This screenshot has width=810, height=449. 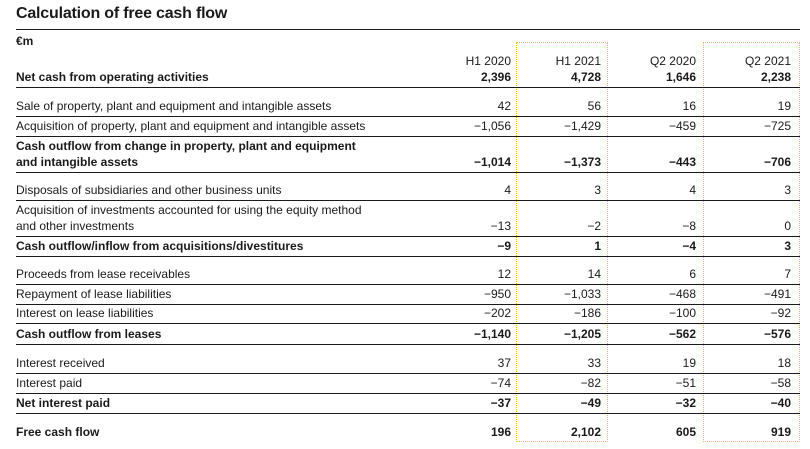 What do you see at coordinates (777, 294) in the screenshot?
I see `cell-q2-2021: −491` at bounding box center [777, 294].